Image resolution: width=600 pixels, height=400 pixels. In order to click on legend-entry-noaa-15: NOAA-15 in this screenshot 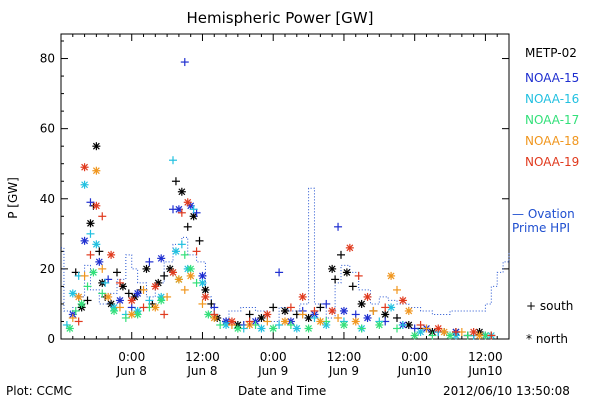, I will do `click(552, 78)`.